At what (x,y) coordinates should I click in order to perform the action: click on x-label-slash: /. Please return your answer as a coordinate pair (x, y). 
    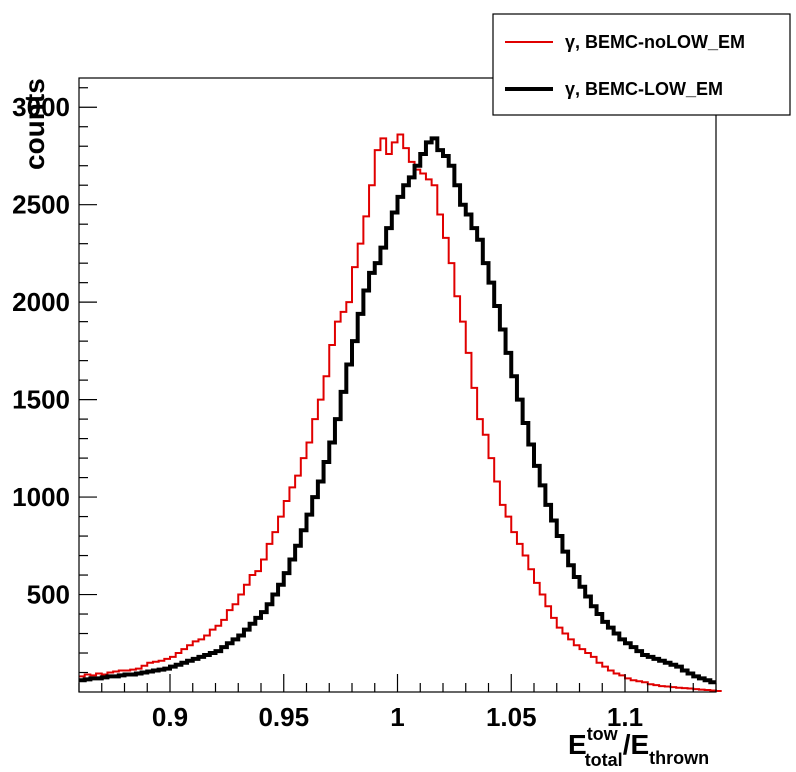
    Looking at the image, I should click on (627, 744).